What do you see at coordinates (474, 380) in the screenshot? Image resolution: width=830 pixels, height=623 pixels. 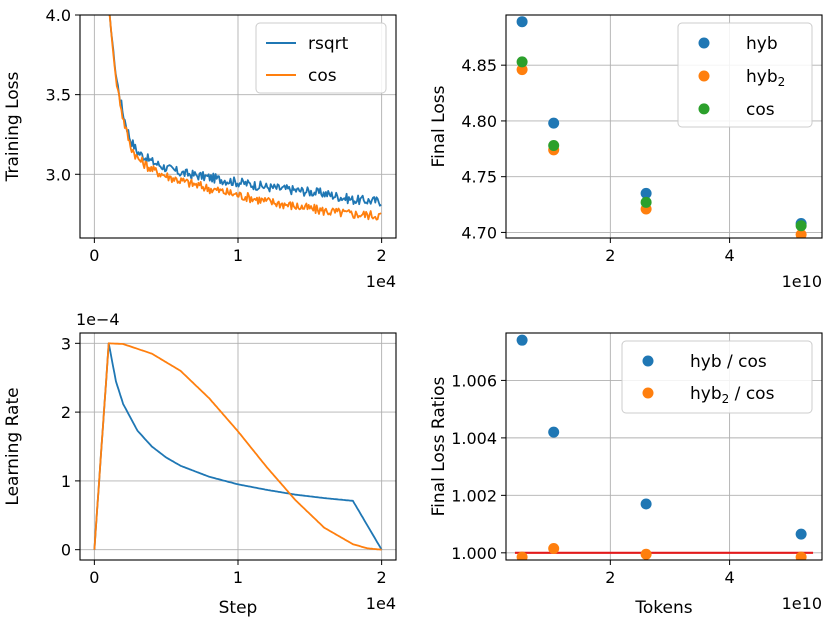 I see `y-tick-label: 1.006` at bounding box center [474, 380].